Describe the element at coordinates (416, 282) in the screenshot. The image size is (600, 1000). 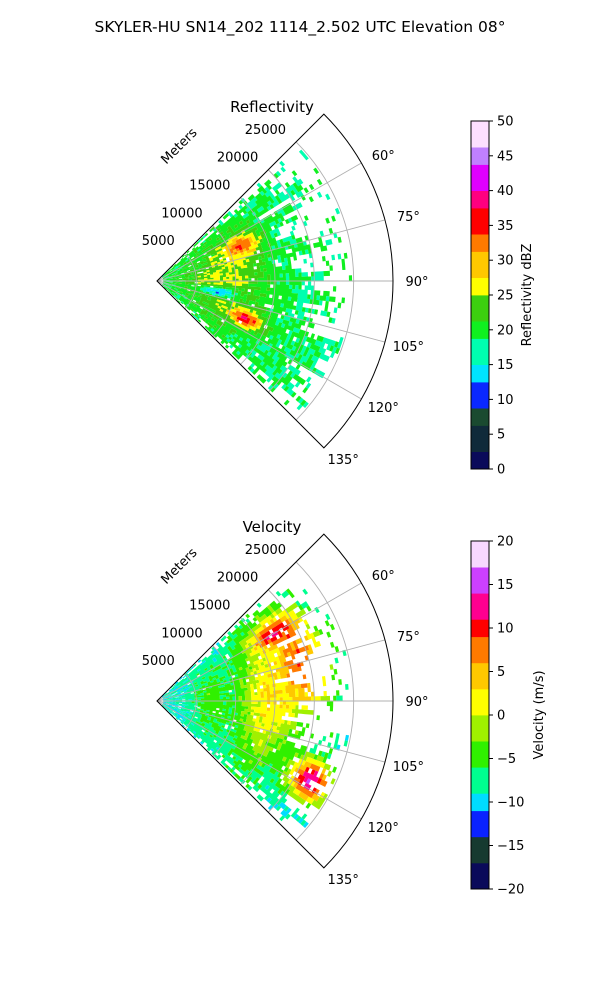
I see `angle-tick-label: 90°` at that location.